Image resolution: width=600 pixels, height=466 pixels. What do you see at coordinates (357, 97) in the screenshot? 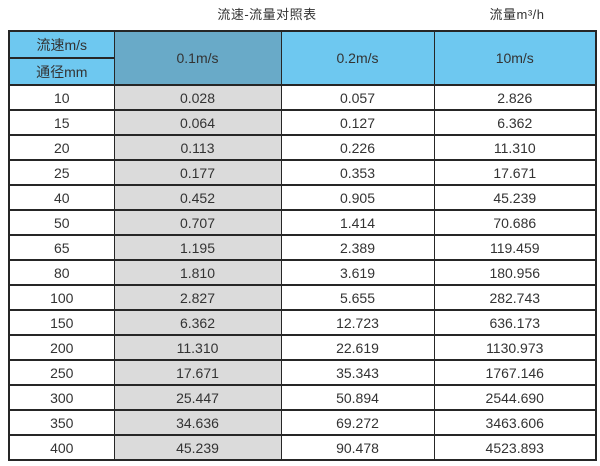
I see `flow-v02-cell: 0.057` at bounding box center [357, 97].